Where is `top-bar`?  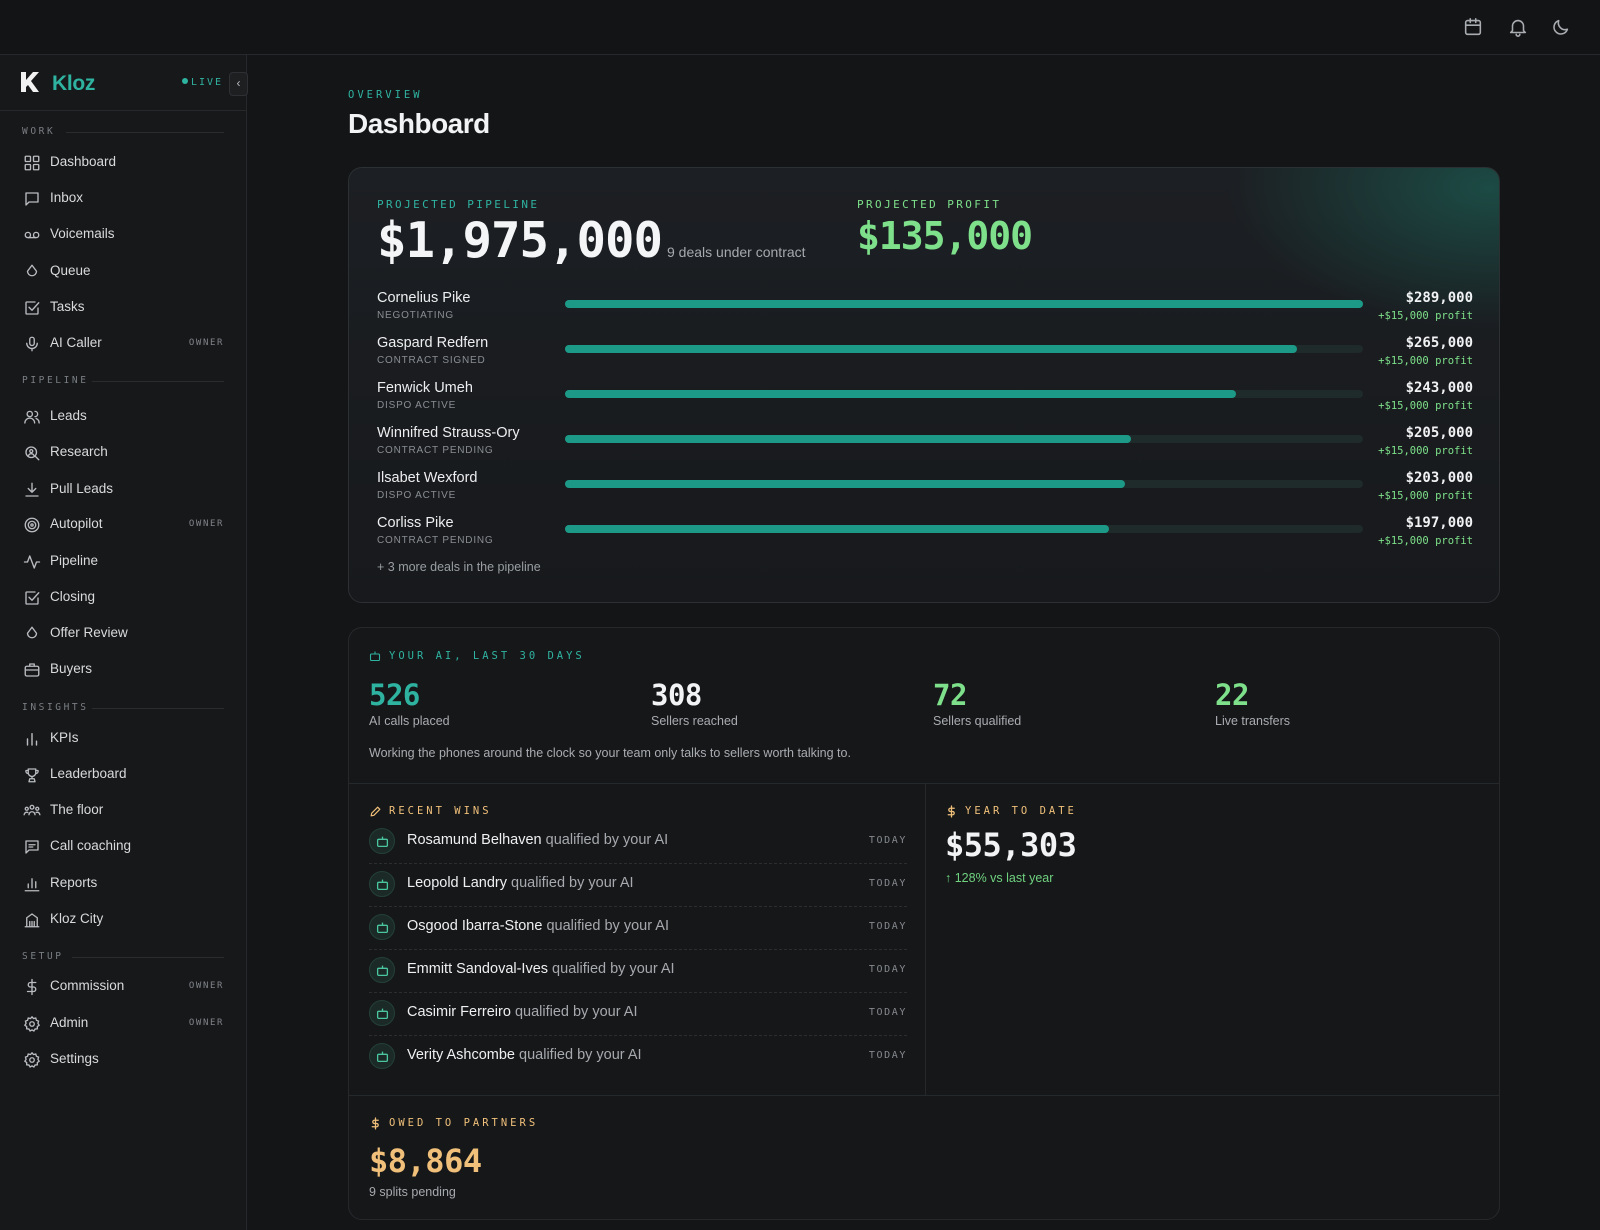 top-bar is located at coordinates (800, 27).